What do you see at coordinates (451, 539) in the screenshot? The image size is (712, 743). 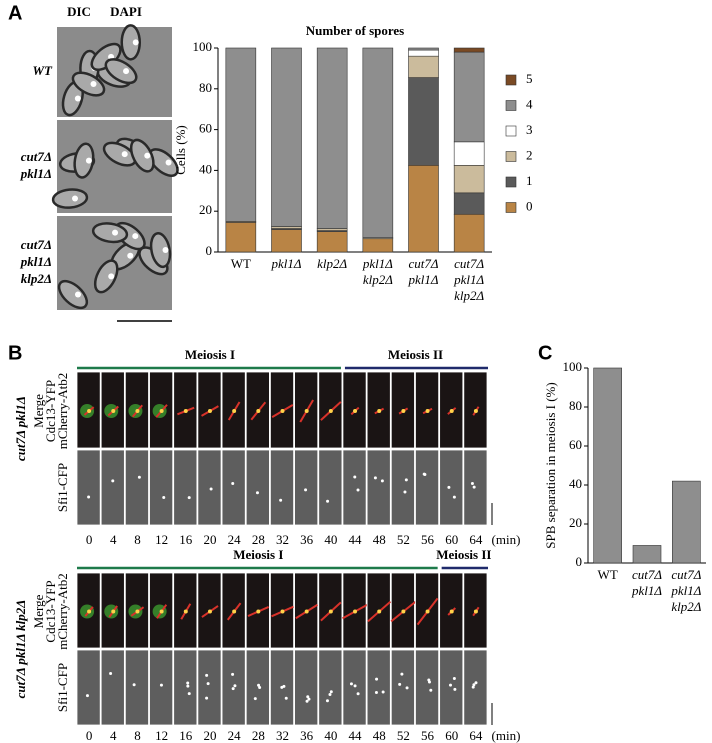 I see `timepoint: 60` at bounding box center [451, 539].